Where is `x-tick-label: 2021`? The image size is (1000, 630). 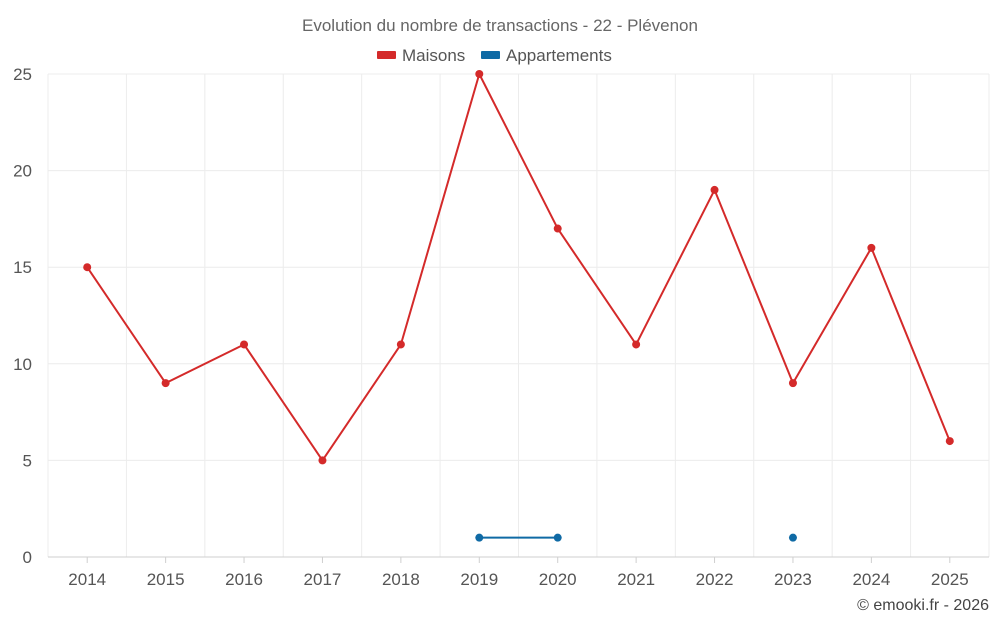
x-tick-label: 2021 is located at coordinates (636, 579).